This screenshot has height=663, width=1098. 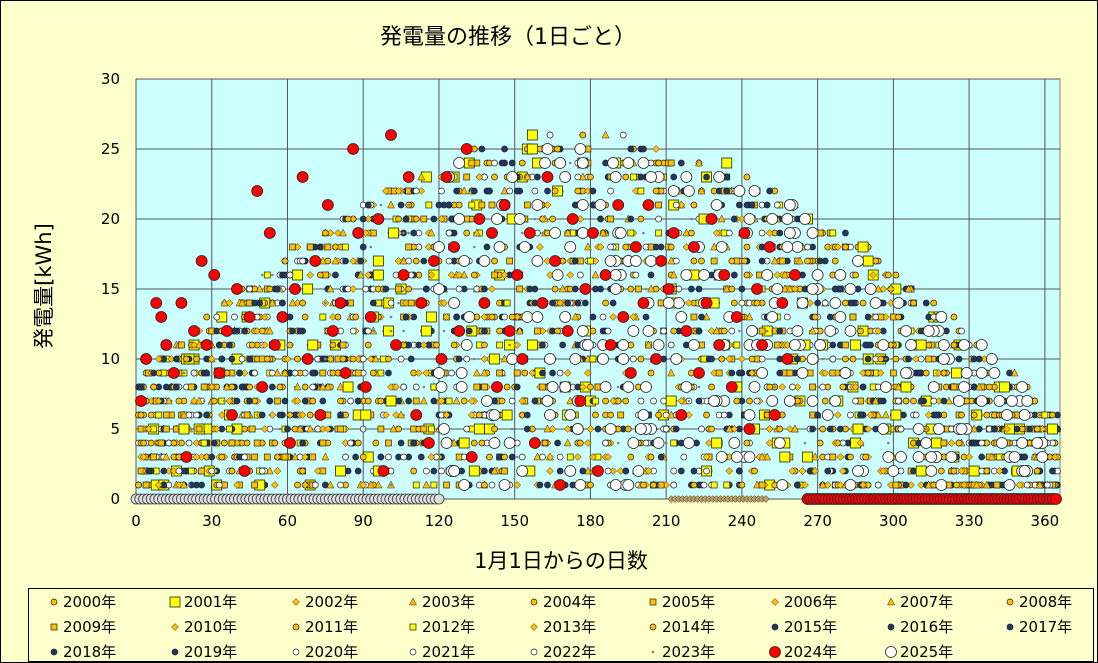 What do you see at coordinates (775, 601) in the screenshot?
I see `legend-symbol` at bounding box center [775, 601].